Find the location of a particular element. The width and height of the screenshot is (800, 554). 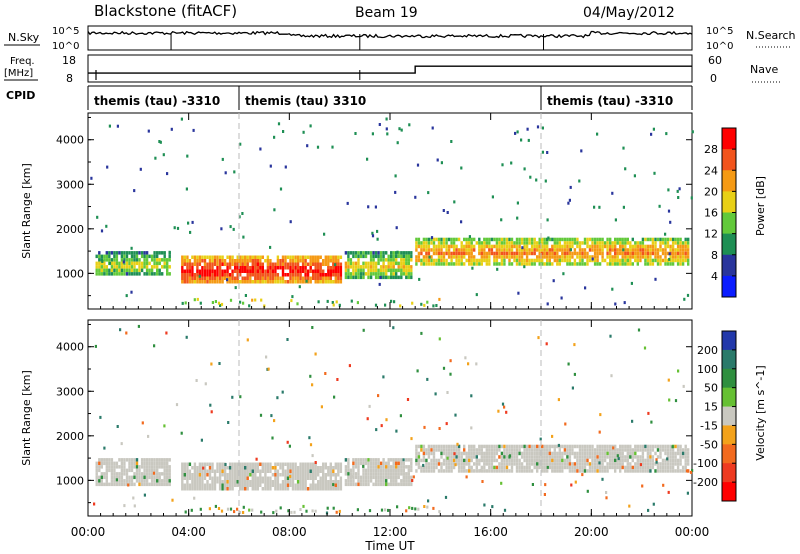

colorbar-swatch is located at coordinates (729, 181).